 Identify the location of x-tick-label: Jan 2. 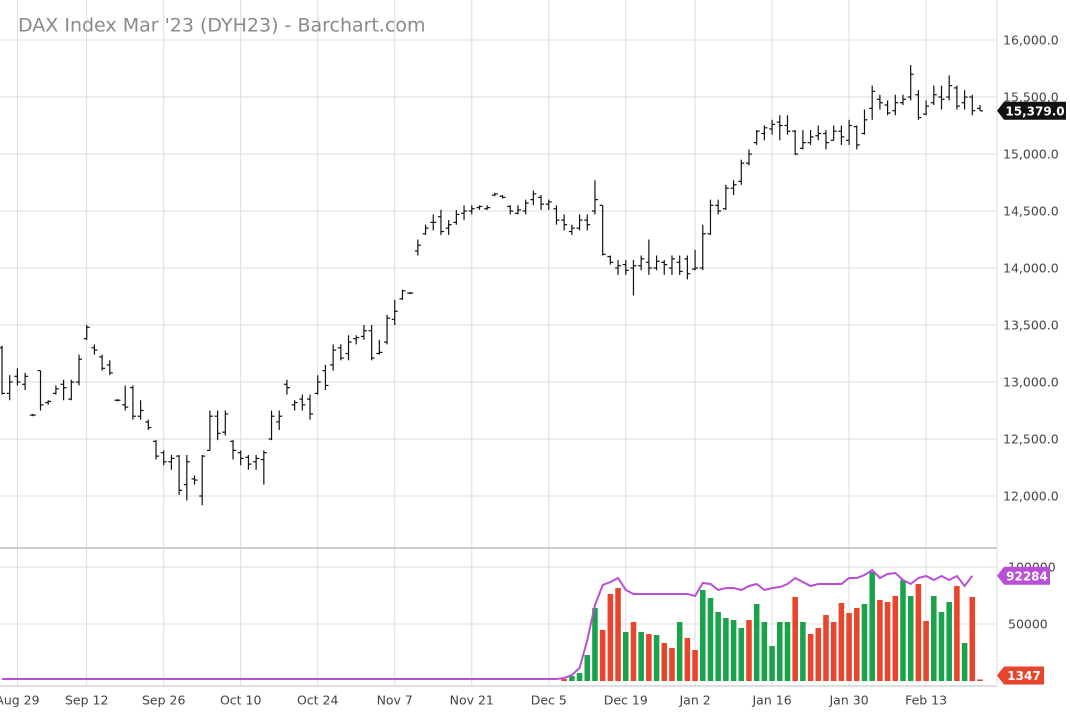
(694, 700).